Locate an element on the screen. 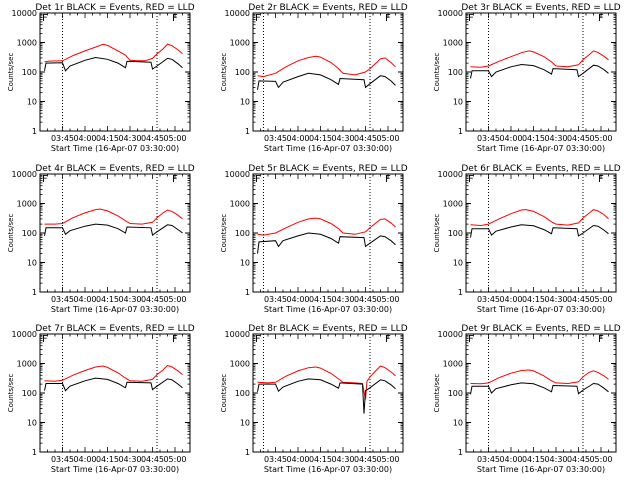 The height and width of the screenshot is (480, 640). panel-title: Det 6r BLACK = Events, RED = LLD is located at coordinates (540, 169).